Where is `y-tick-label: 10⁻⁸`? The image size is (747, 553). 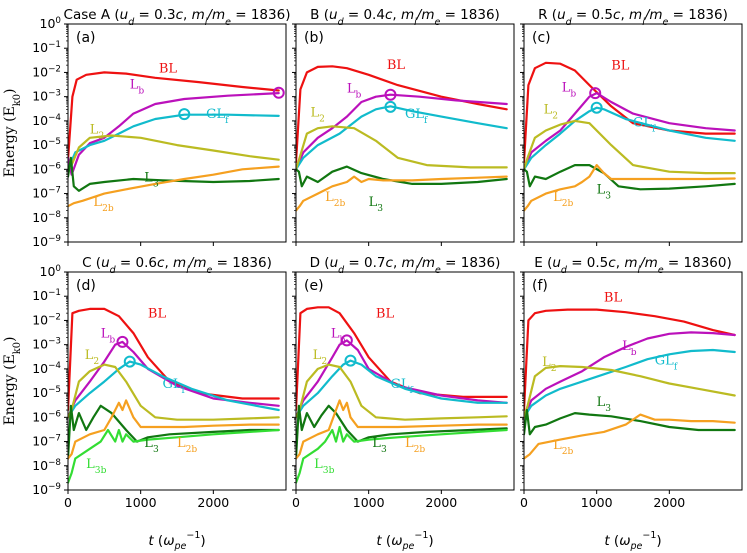
y-tick-label: 10⁻⁸ is located at coordinates (46, 217).